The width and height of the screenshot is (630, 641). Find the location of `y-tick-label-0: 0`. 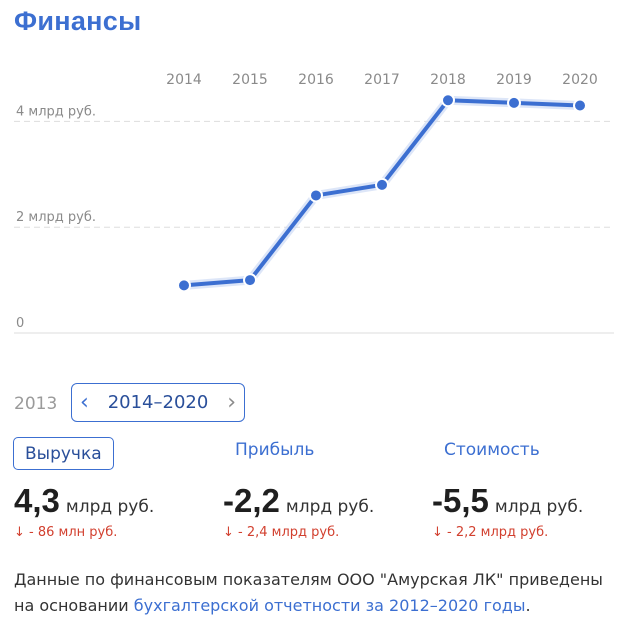

y-tick-label-0: 0 is located at coordinates (20, 323).